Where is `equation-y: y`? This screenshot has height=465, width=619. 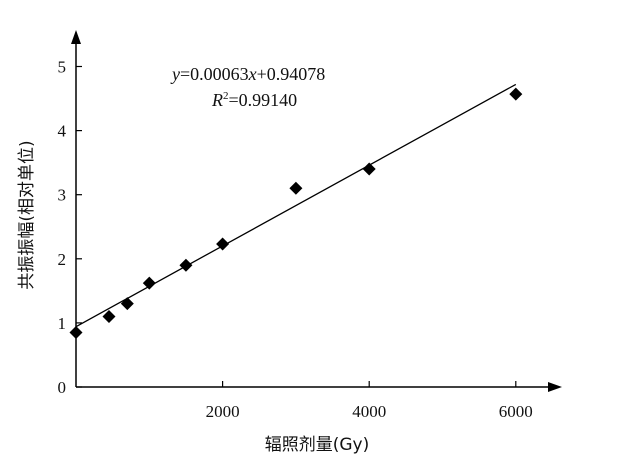 equation-y: y is located at coordinates (175, 74).